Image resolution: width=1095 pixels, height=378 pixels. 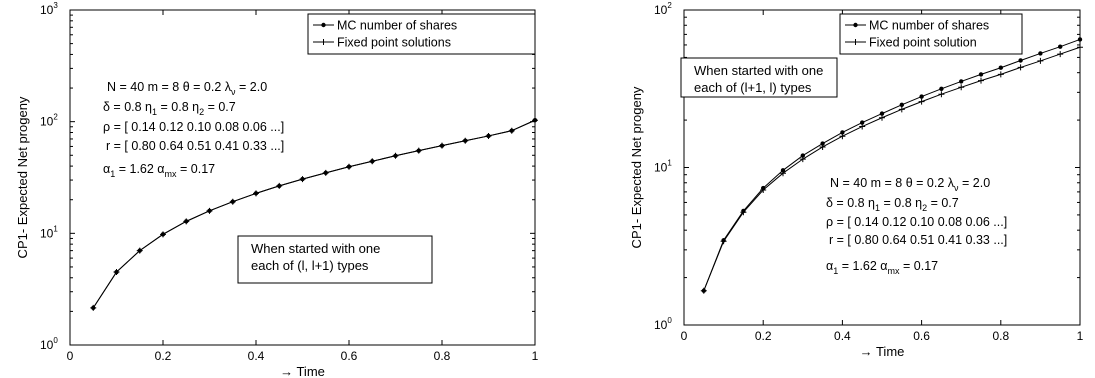 I want to click on text-span: = 0.8 η, so click(x=178, y=107).